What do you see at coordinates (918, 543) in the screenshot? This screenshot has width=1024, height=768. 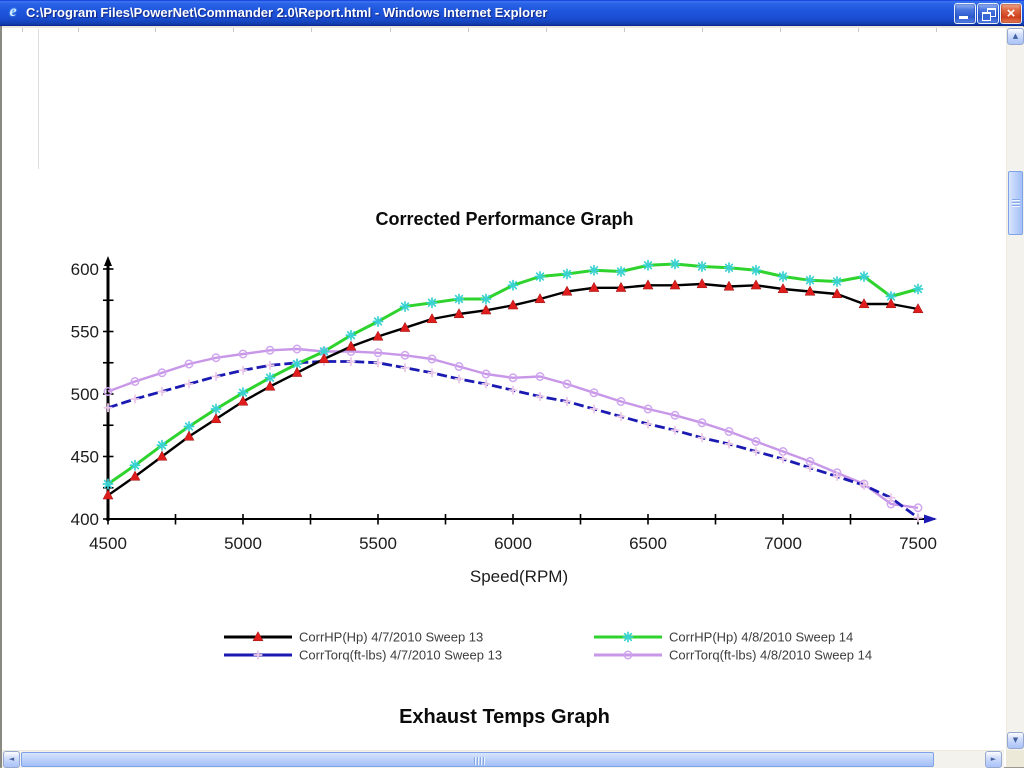 I see `svg-text: 7500` at bounding box center [918, 543].